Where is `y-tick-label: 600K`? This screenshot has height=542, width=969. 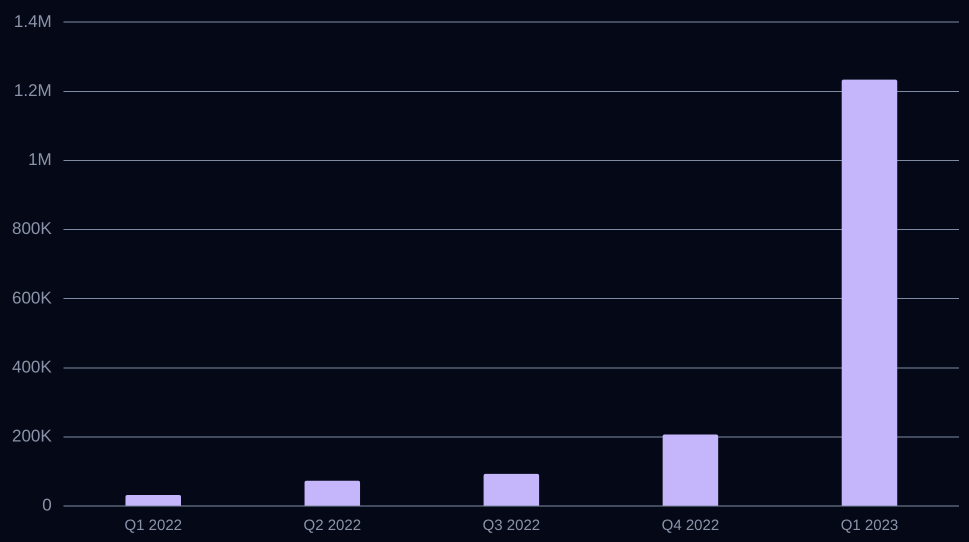 y-tick-label: 600K is located at coordinates (32, 298).